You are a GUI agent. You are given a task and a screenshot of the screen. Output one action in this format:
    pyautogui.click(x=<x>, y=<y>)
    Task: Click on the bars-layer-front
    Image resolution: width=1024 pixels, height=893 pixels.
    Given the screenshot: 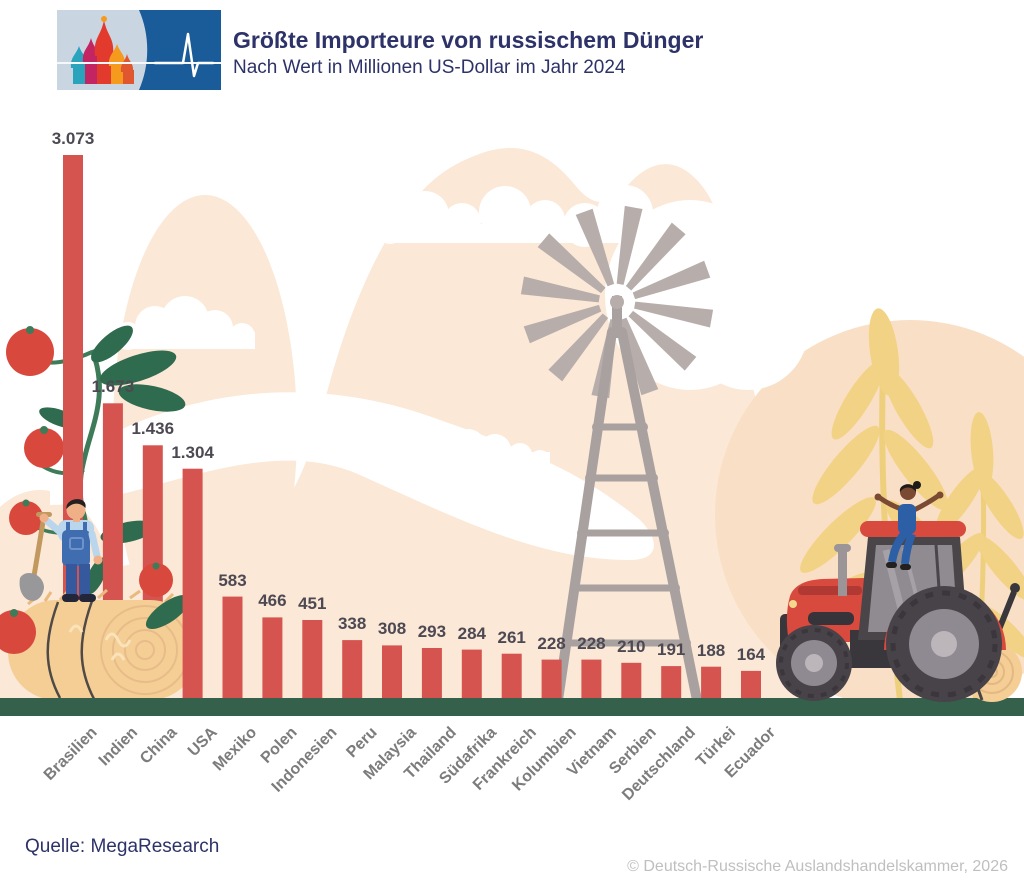 What is the action you would take?
    pyautogui.click(x=471, y=584)
    